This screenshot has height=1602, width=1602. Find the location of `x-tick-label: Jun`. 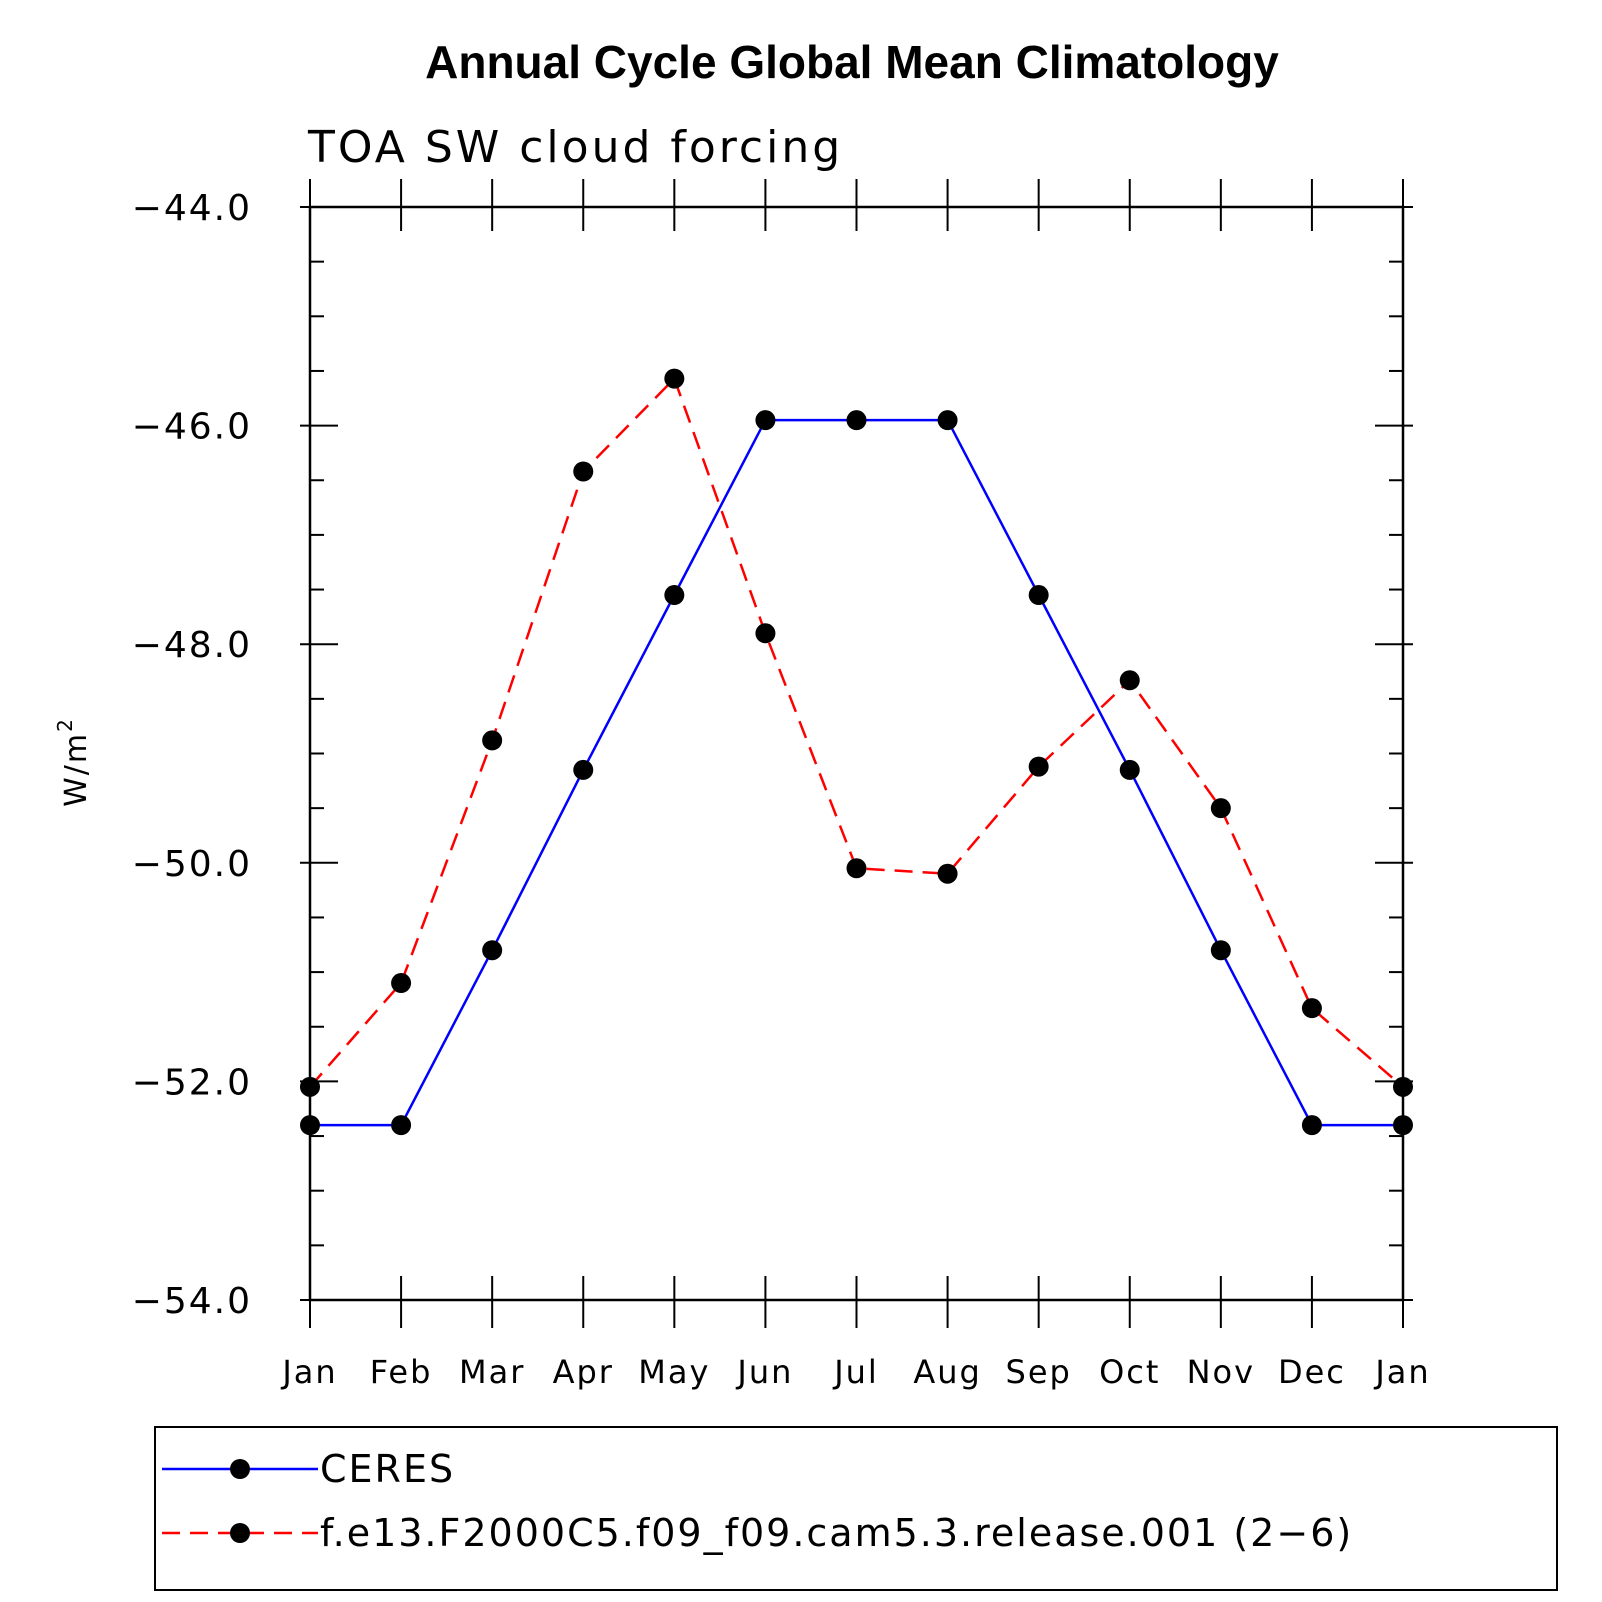

x-tick-label: Jun is located at coordinates (764, 1372).